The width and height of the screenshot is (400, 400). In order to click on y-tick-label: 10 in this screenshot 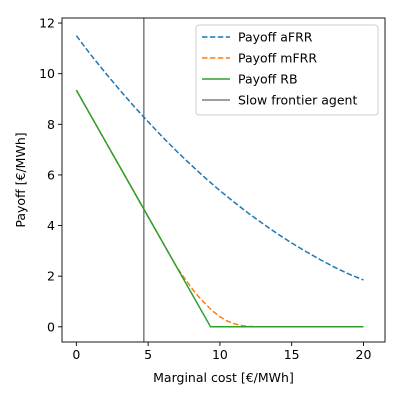, I will do `click(47, 73)`.